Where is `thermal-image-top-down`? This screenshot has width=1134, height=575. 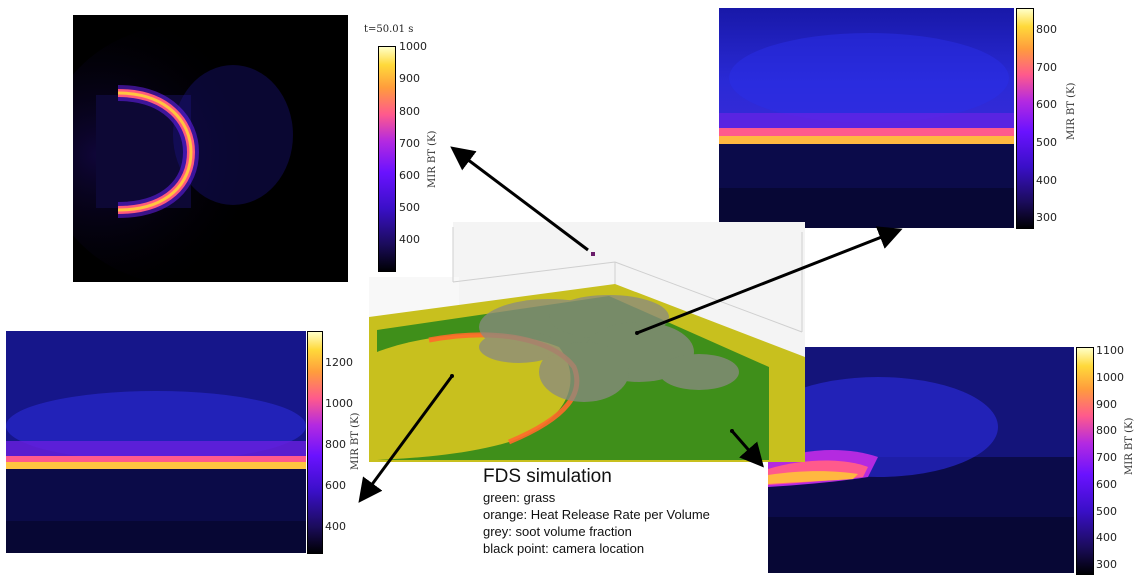 thermal-image-top-down is located at coordinates (210, 148).